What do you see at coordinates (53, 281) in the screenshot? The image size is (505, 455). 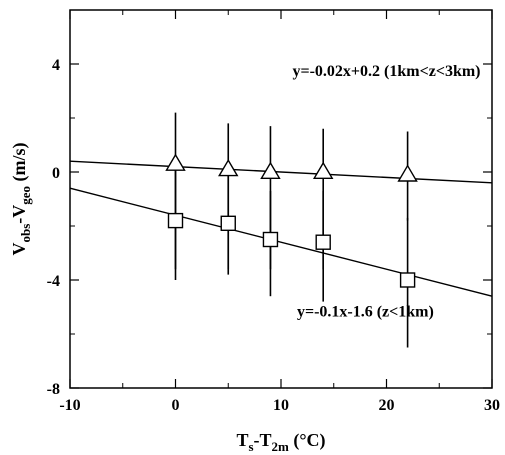 I see `y-tick-label: -4` at bounding box center [53, 281].